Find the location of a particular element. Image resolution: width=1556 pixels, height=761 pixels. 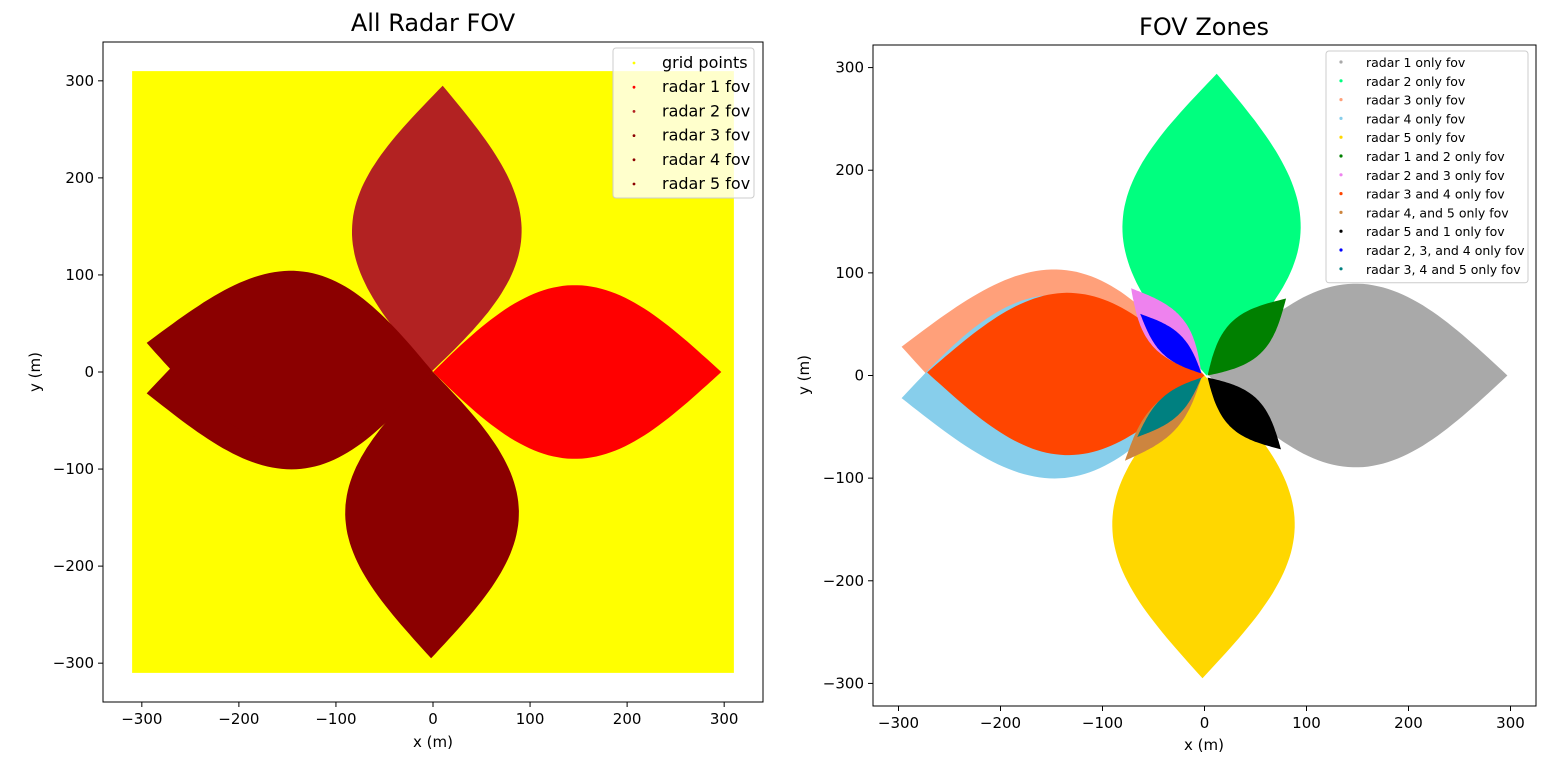

legend-label-radar-3-fov: radar 3 fov is located at coordinates (706, 135).